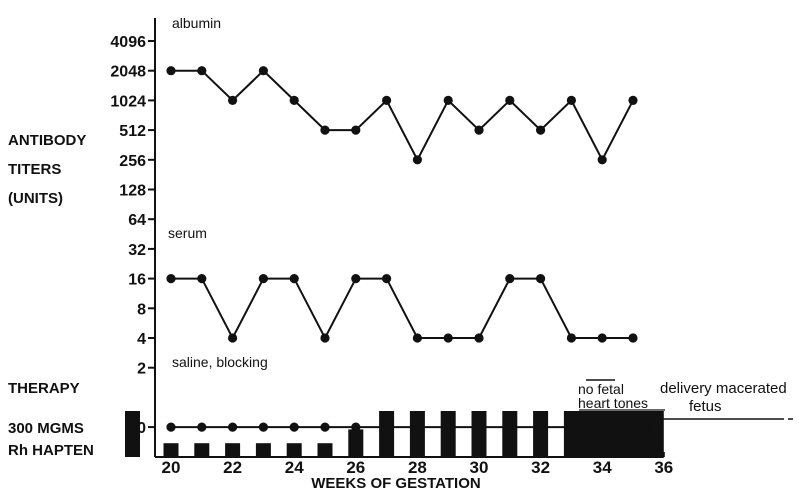  What do you see at coordinates (613, 434) in the screenshot?
I see `therapy-continuous-bar` at bounding box center [613, 434].